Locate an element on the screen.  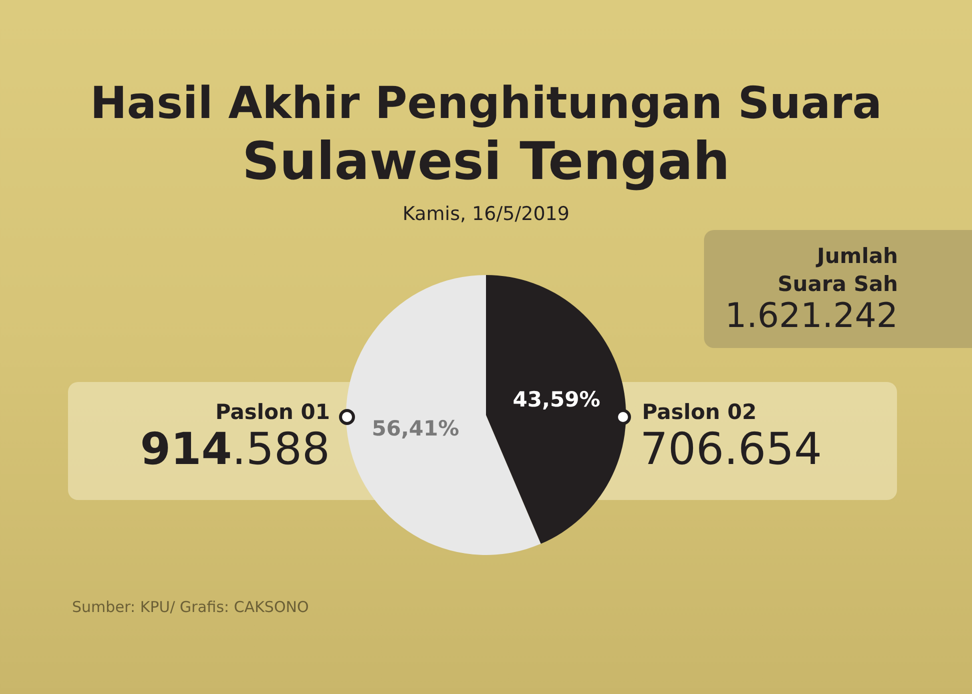
pie-slice is located at coordinates (556, 409).